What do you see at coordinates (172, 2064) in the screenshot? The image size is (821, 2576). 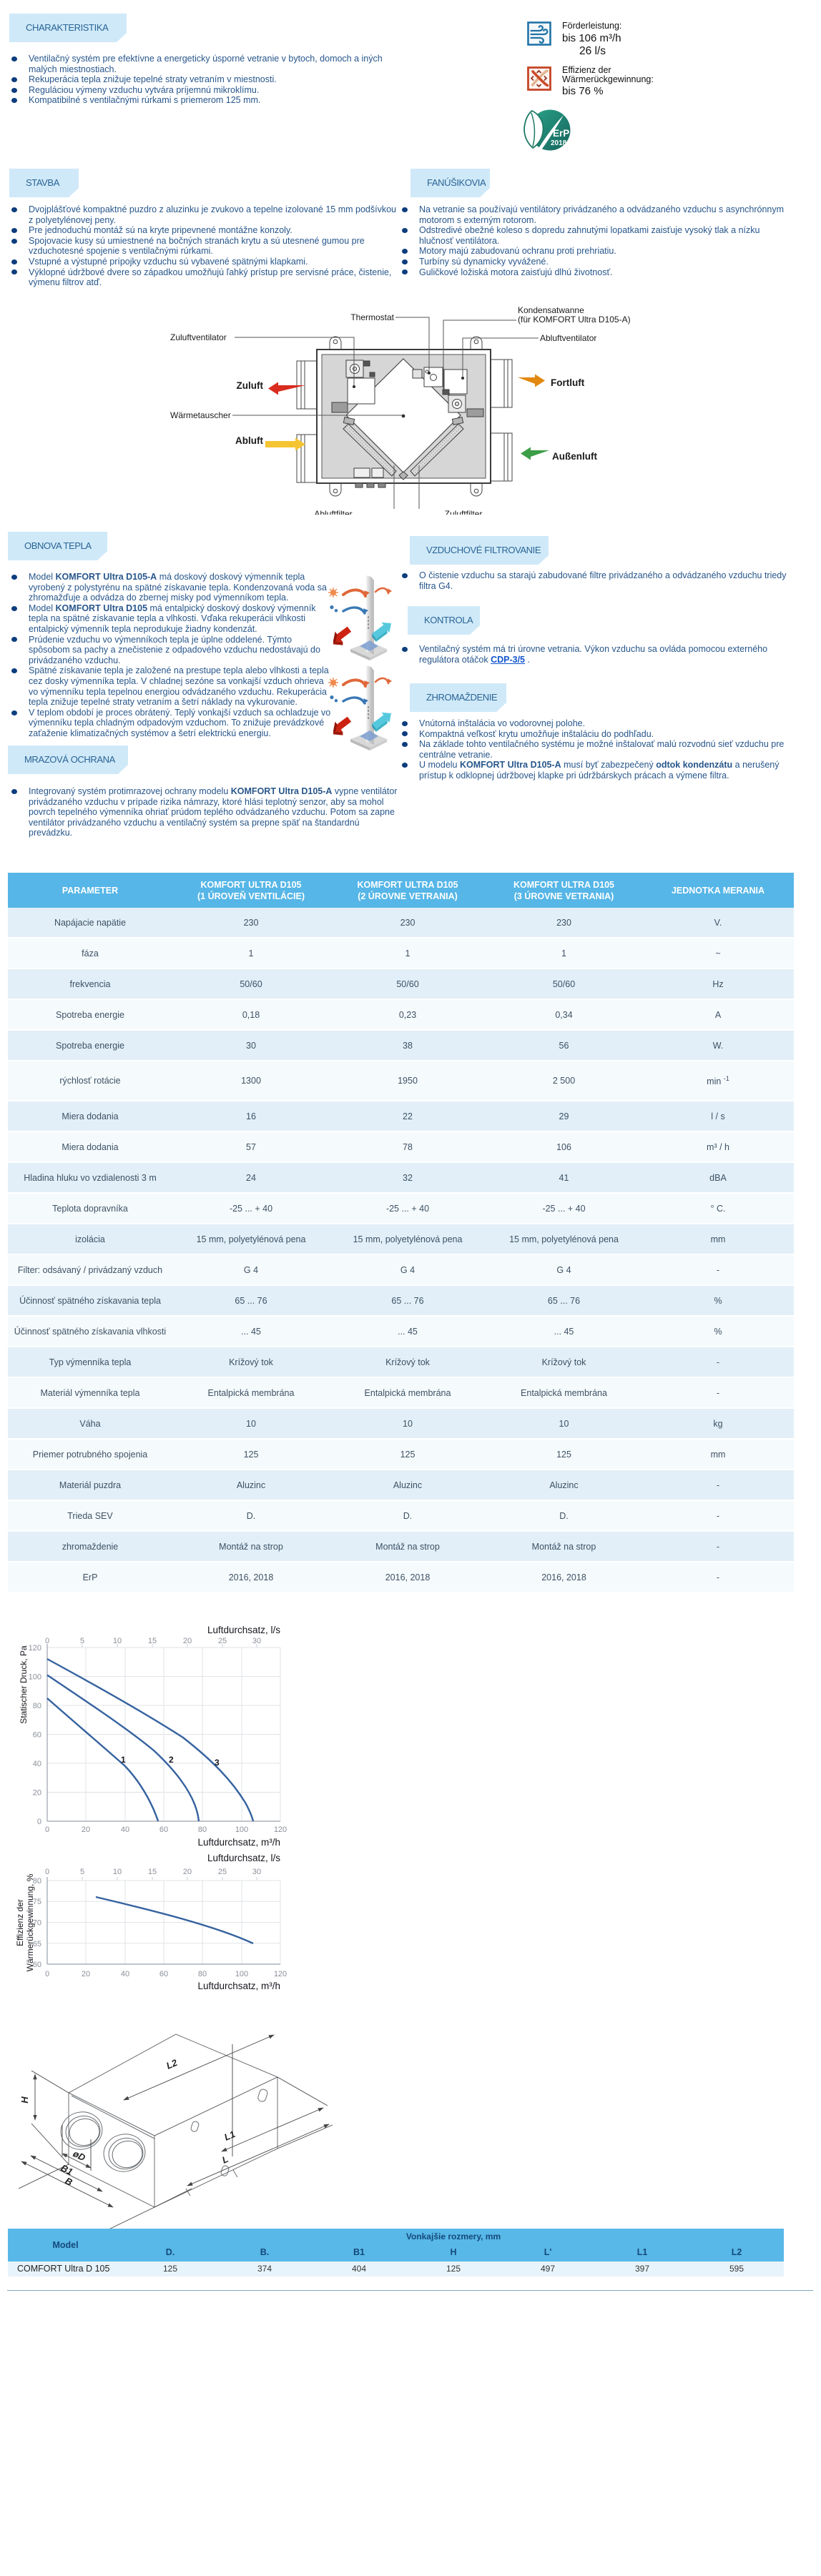 I see `svg-text: L2` at bounding box center [172, 2064].